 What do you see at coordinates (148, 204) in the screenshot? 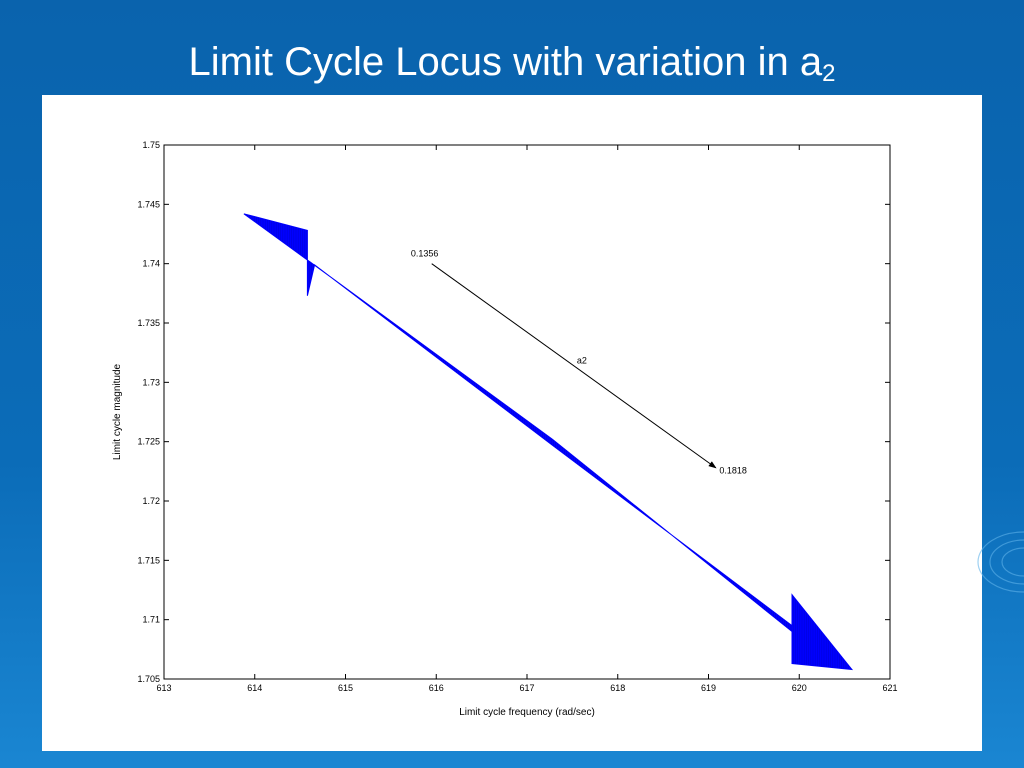
I see `y-tick-label: 1.745` at bounding box center [148, 204].